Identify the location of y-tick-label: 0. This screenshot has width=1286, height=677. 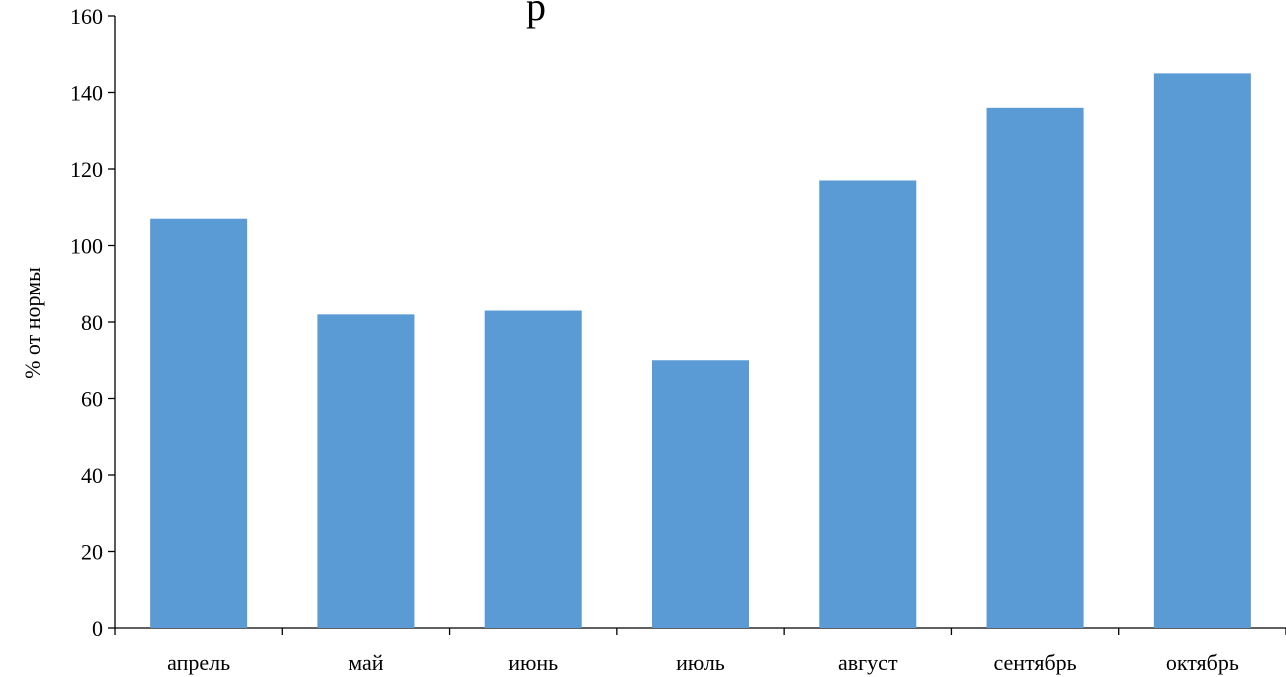
(97, 628).